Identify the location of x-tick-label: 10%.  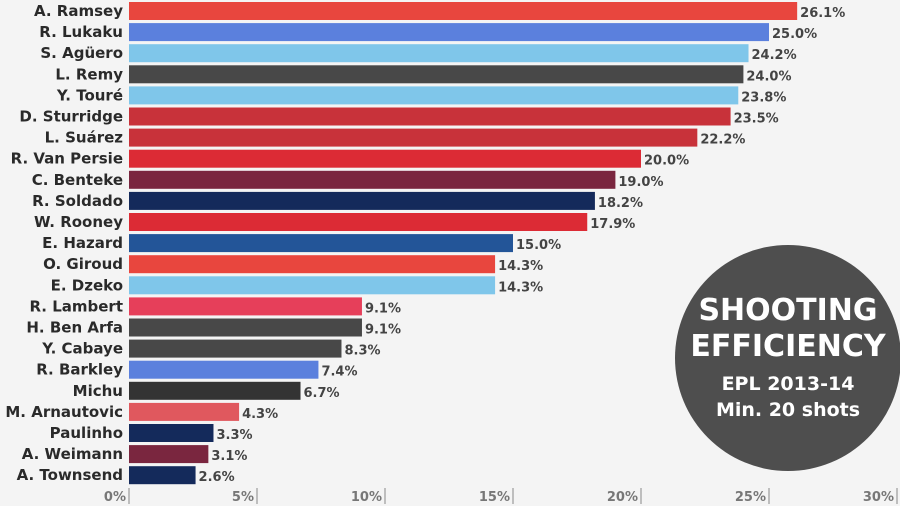
(366, 497).